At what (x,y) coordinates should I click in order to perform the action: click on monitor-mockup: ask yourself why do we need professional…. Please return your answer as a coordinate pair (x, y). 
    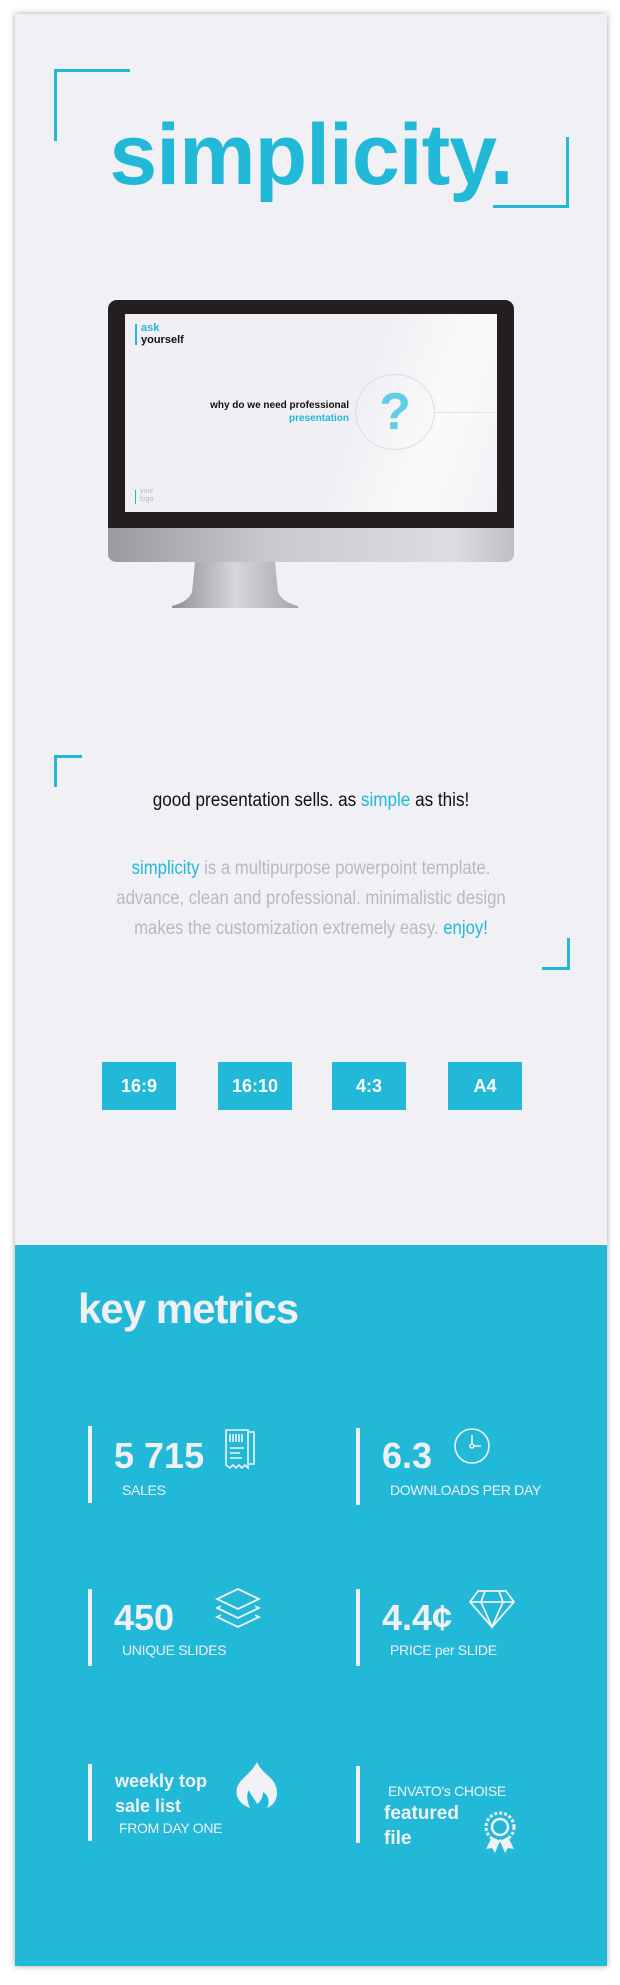
    Looking at the image, I should click on (311, 415).